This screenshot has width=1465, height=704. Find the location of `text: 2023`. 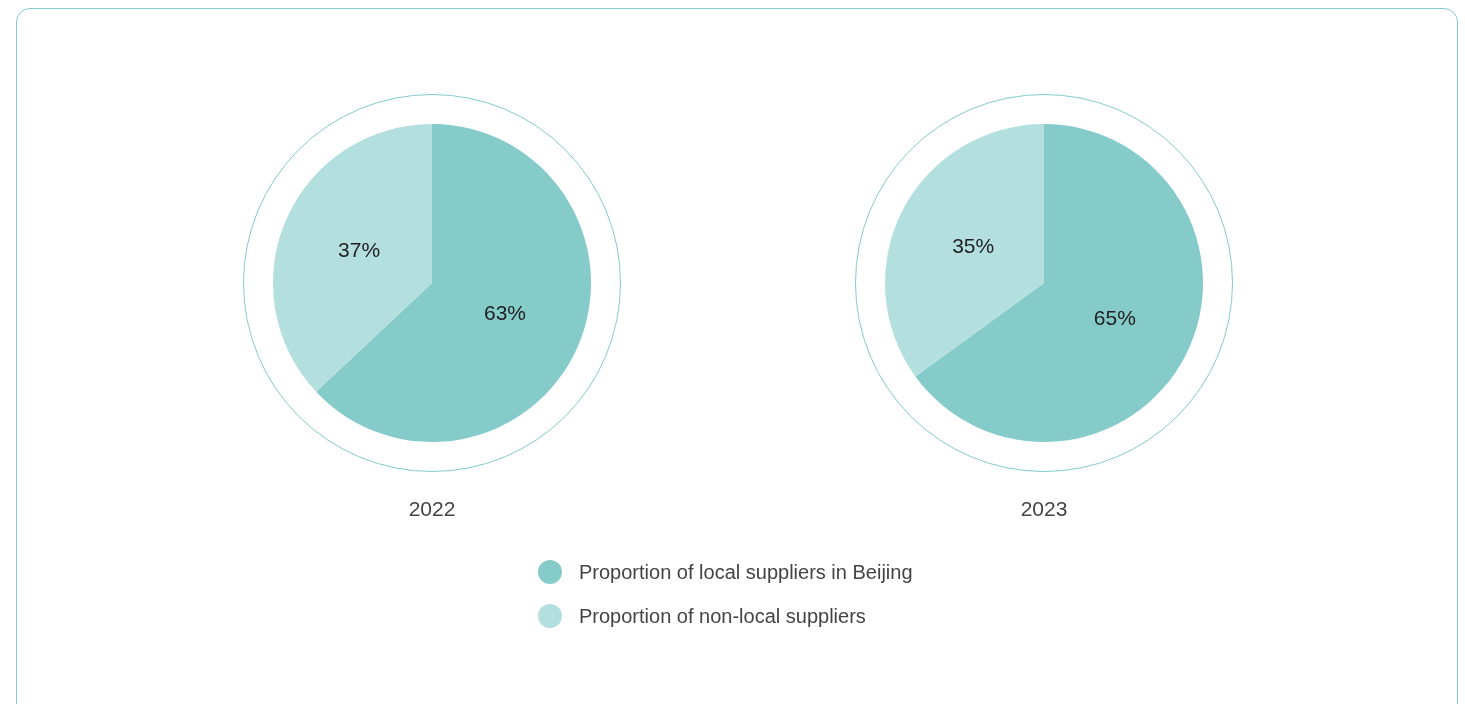

text: 2023 is located at coordinates (1044, 509).